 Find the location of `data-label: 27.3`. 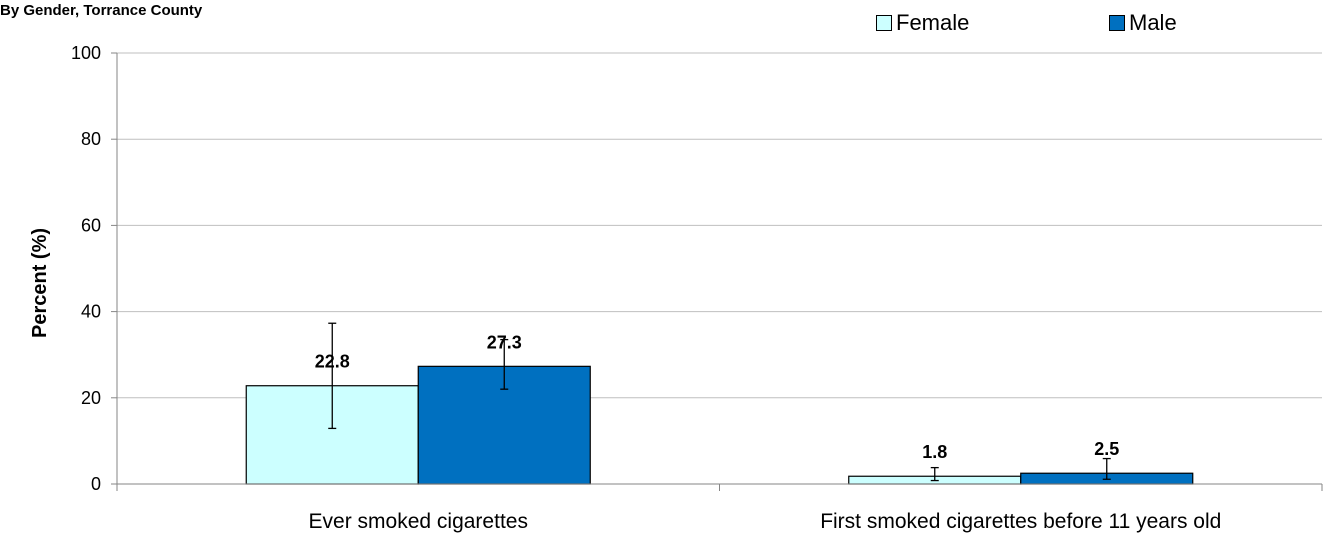

data-label: 27.3 is located at coordinates (504, 342).